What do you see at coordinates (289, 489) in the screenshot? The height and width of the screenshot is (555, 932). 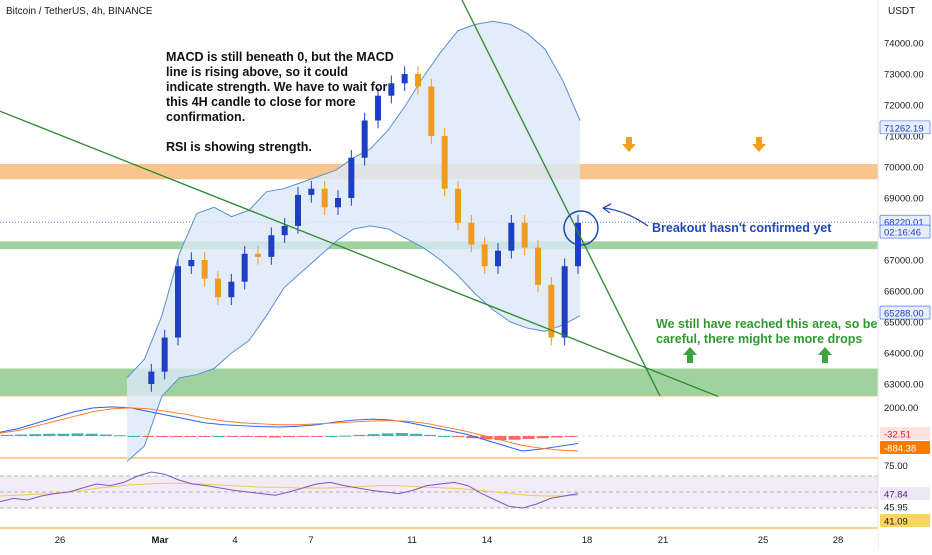 I see `rsi-ma-line` at bounding box center [289, 489].